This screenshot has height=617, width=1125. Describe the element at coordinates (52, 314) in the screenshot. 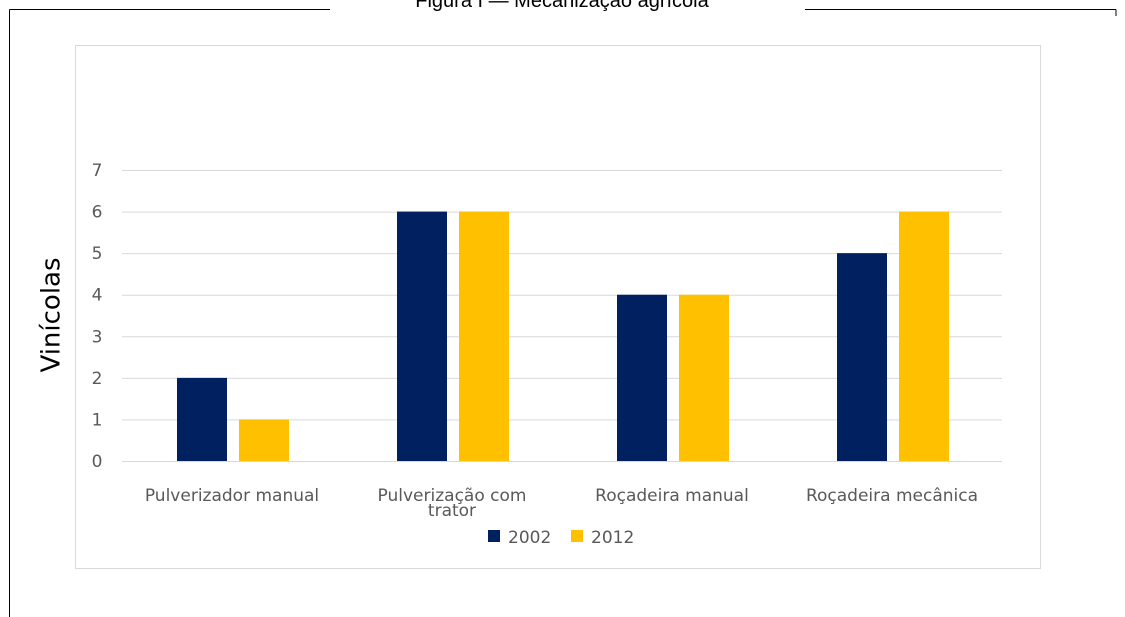

I see `y-axis-label: Vinícolas` at that location.